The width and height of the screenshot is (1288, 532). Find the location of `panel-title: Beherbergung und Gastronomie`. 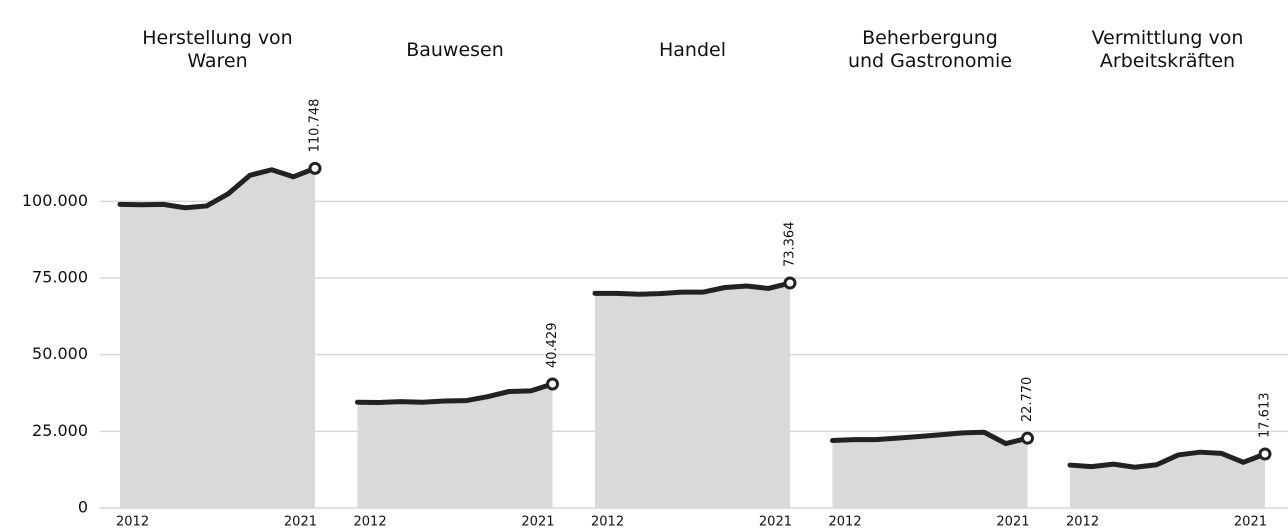

panel-title: Beherbergung und Gastronomie is located at coordinates (930, 49).